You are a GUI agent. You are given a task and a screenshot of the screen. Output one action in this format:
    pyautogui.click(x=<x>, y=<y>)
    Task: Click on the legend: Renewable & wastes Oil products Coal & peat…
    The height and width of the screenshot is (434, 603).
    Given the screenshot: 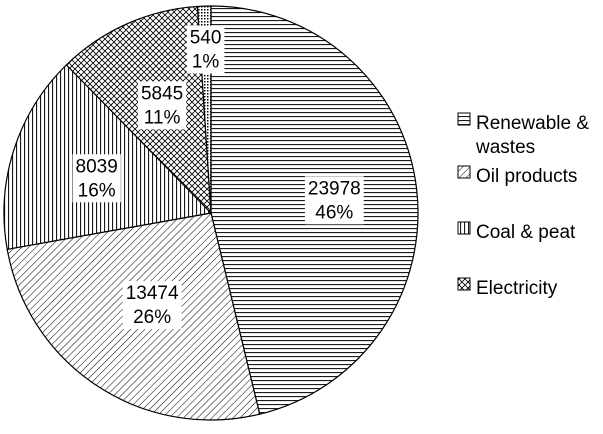 What is the action you would take?
    pyautogui.click(x=523, y=205)
    